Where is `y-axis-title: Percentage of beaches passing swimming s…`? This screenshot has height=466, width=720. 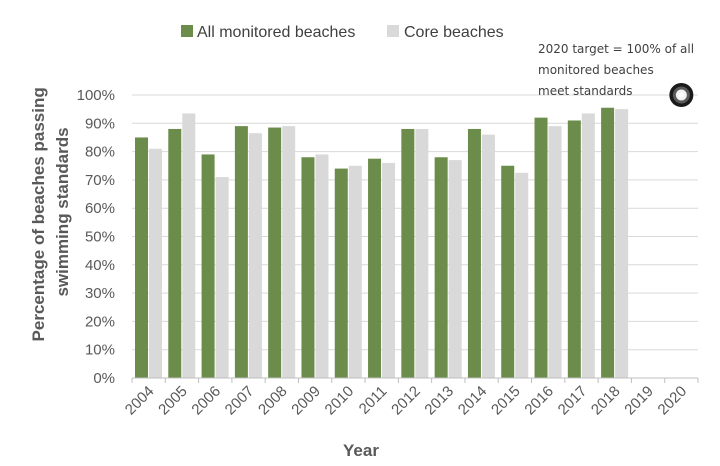 y-axis-title: Percentage of beaches passing swimming s… is located at coordinates (50, 212).